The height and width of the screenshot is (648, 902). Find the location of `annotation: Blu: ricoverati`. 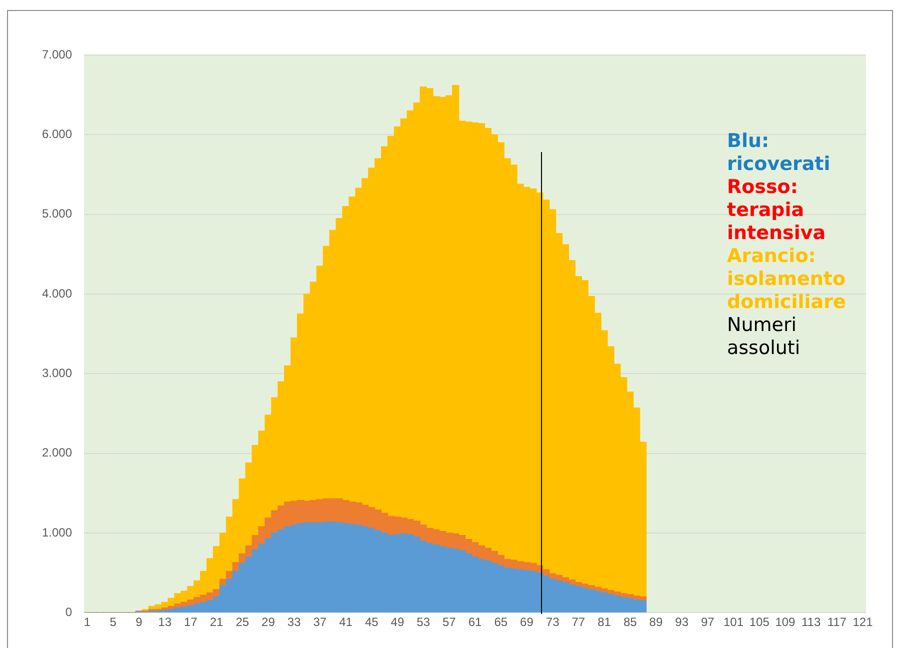

annotation: Blu: ricoverati is located at coordinates (779, 153).